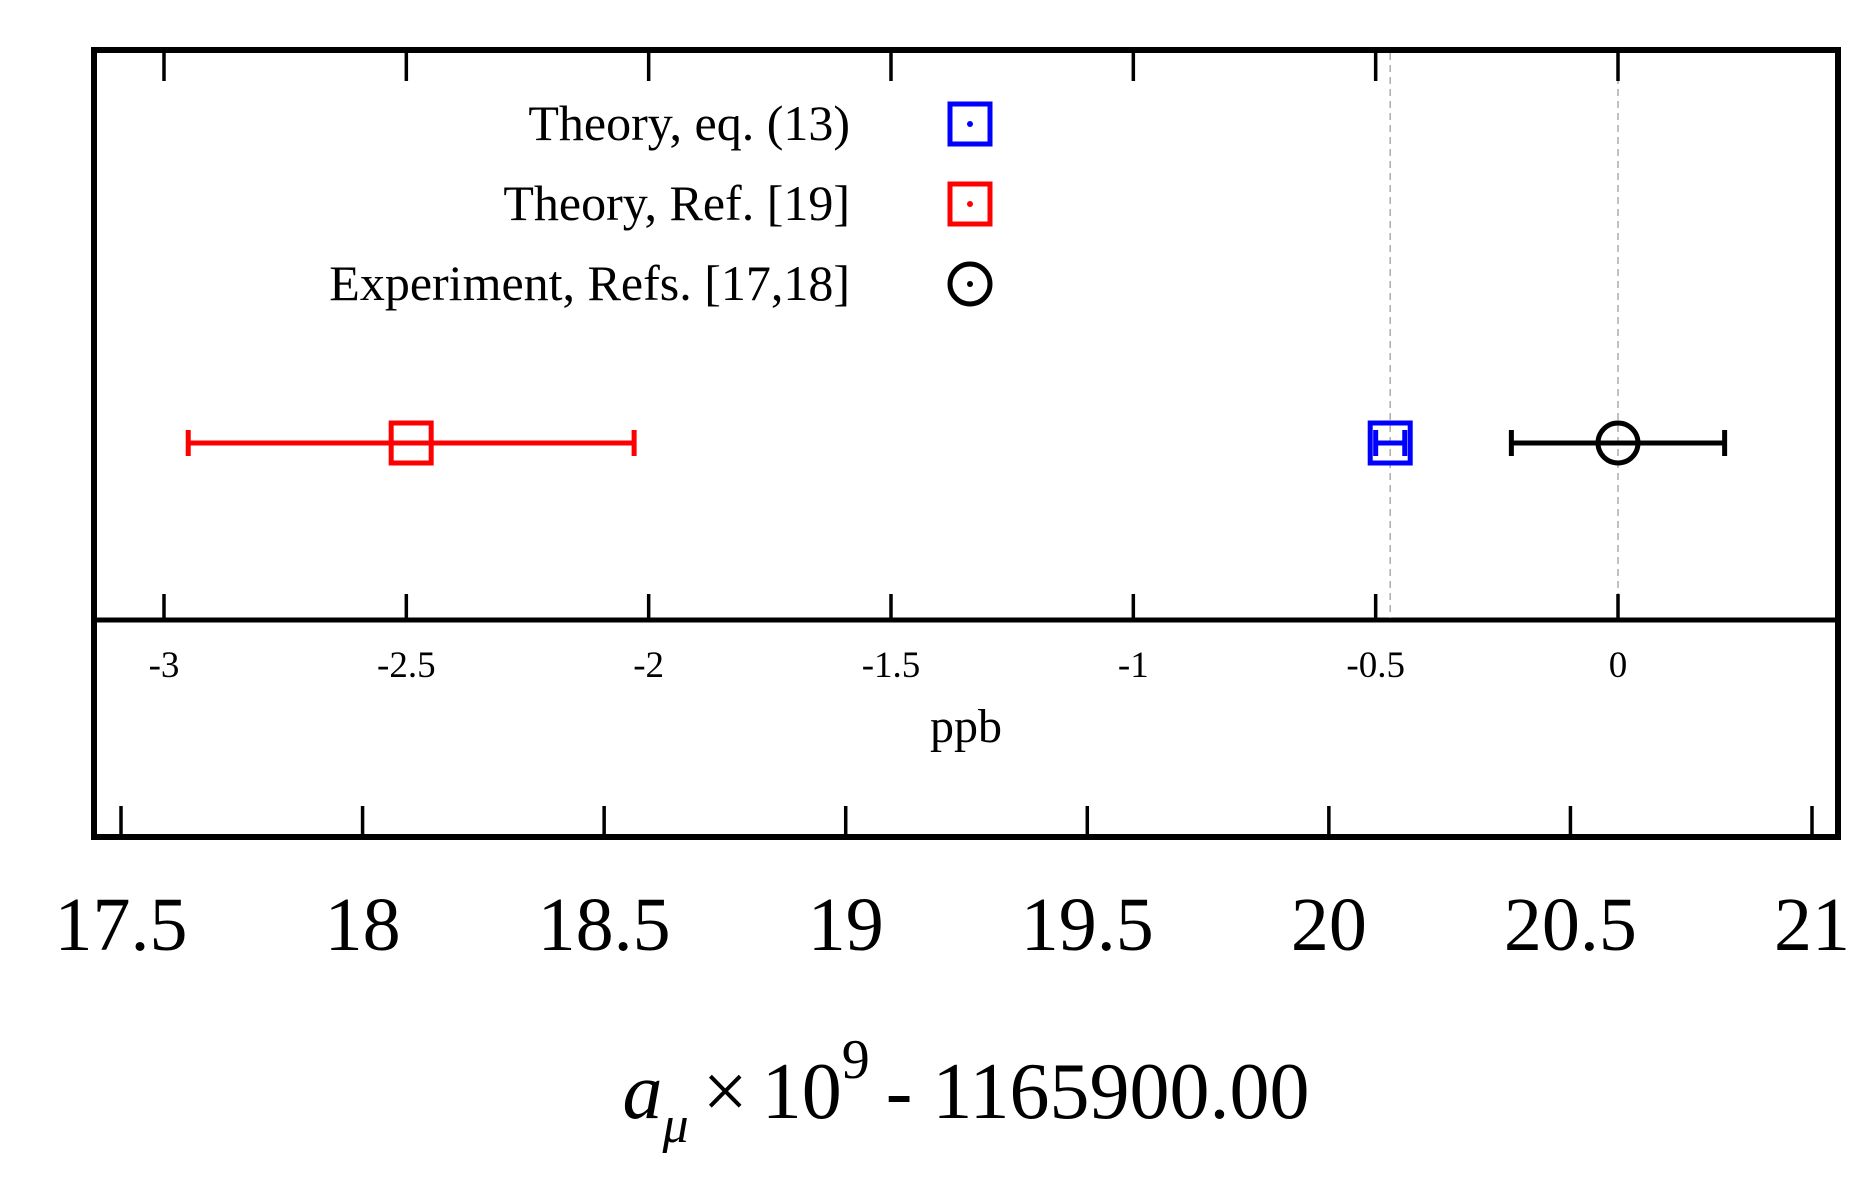 This screenshot has width=1876, height=1177. I want to click on amu-tick-label: 18, so click(363, 925).